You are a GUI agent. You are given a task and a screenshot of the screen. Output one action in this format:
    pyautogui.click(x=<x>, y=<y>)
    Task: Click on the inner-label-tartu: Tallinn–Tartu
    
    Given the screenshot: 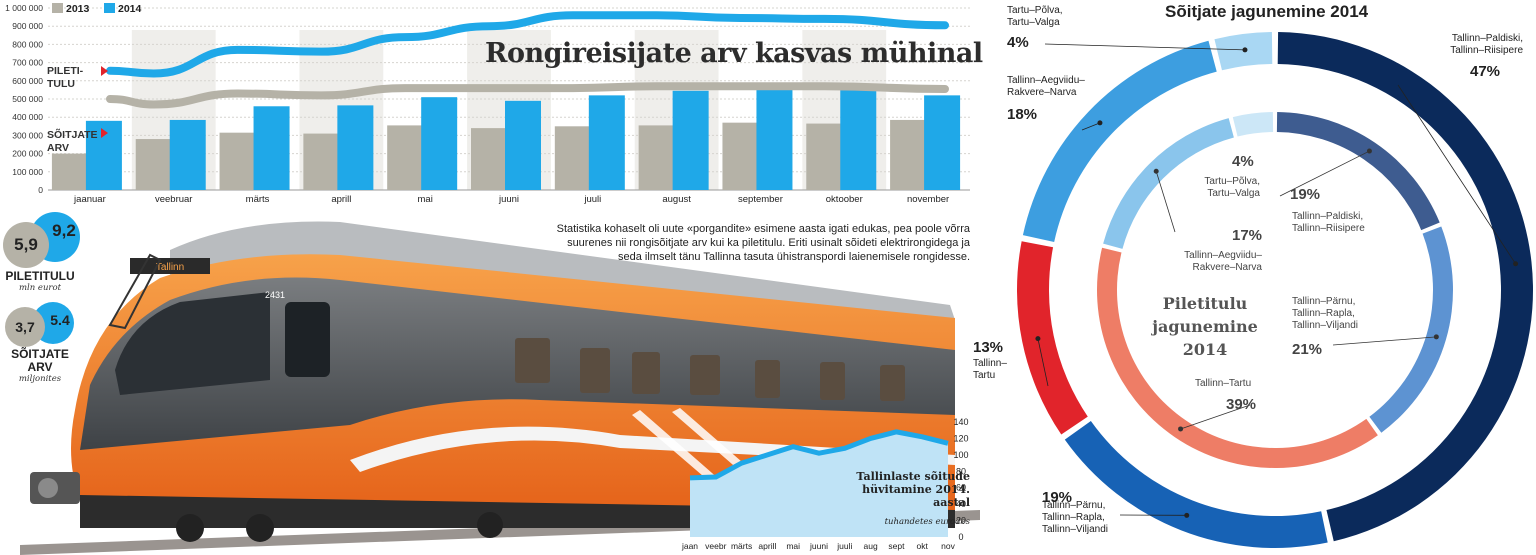 What is the action you would take?
    pyautogui.click(x=1223, y=383)
    